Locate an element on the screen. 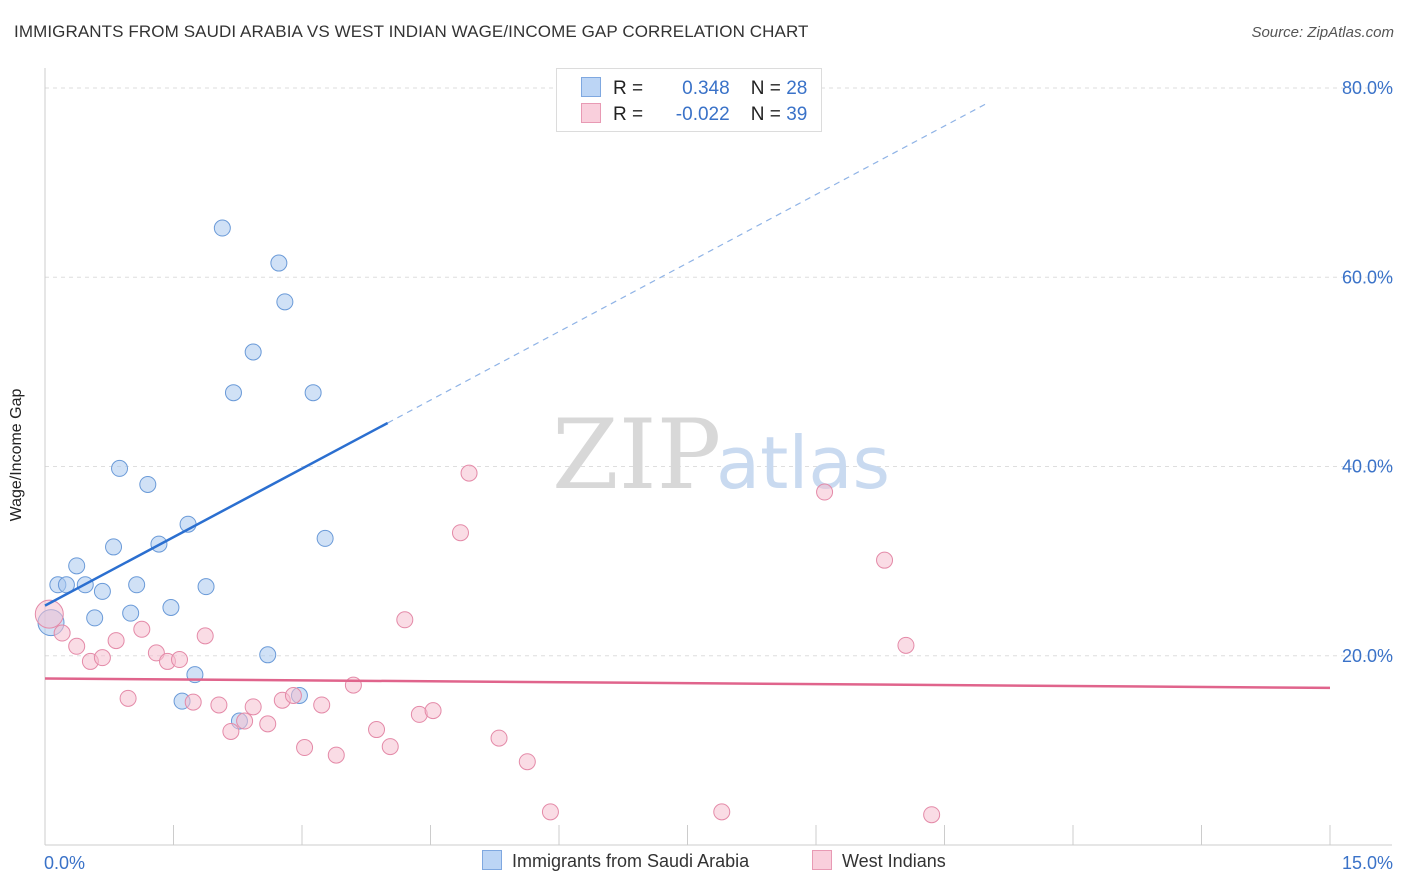  chart-source: Source: ZipAtlas.com is located at coordinates (1322, 32).